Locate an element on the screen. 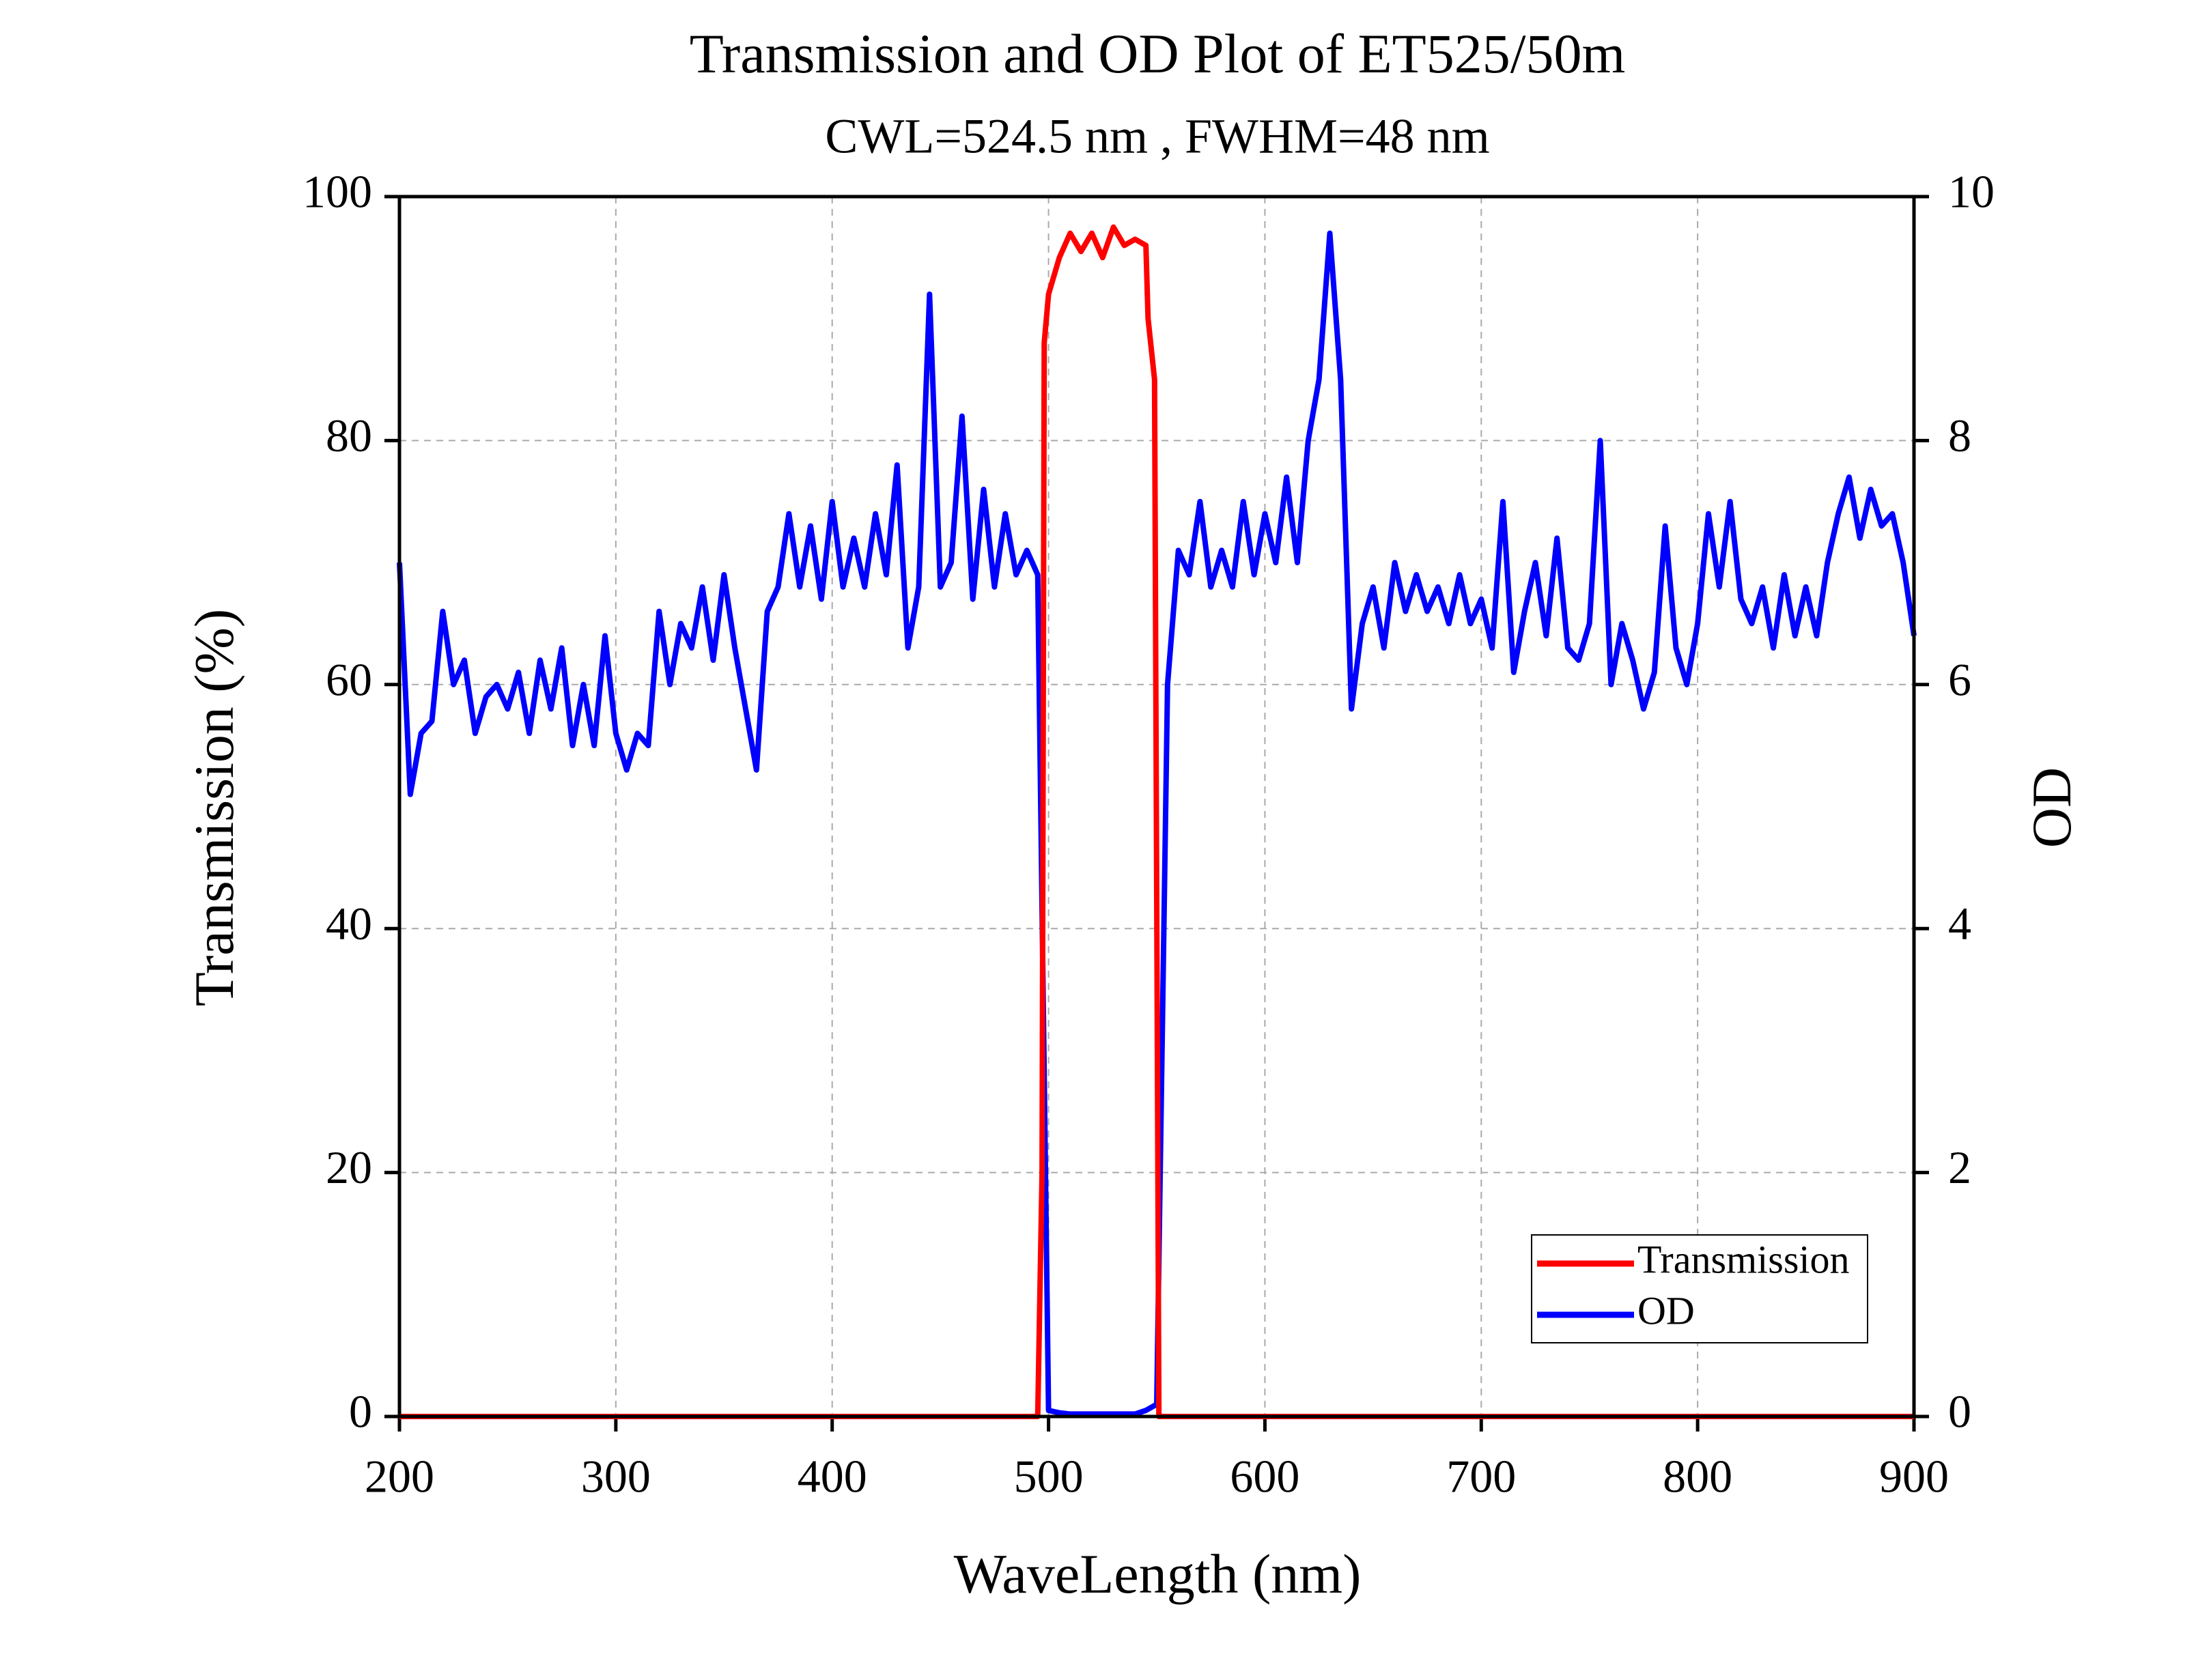 Image resolution: width=2196 pixels, height=1680 pixels. legend-box is located at coordinates (1699, 1288).